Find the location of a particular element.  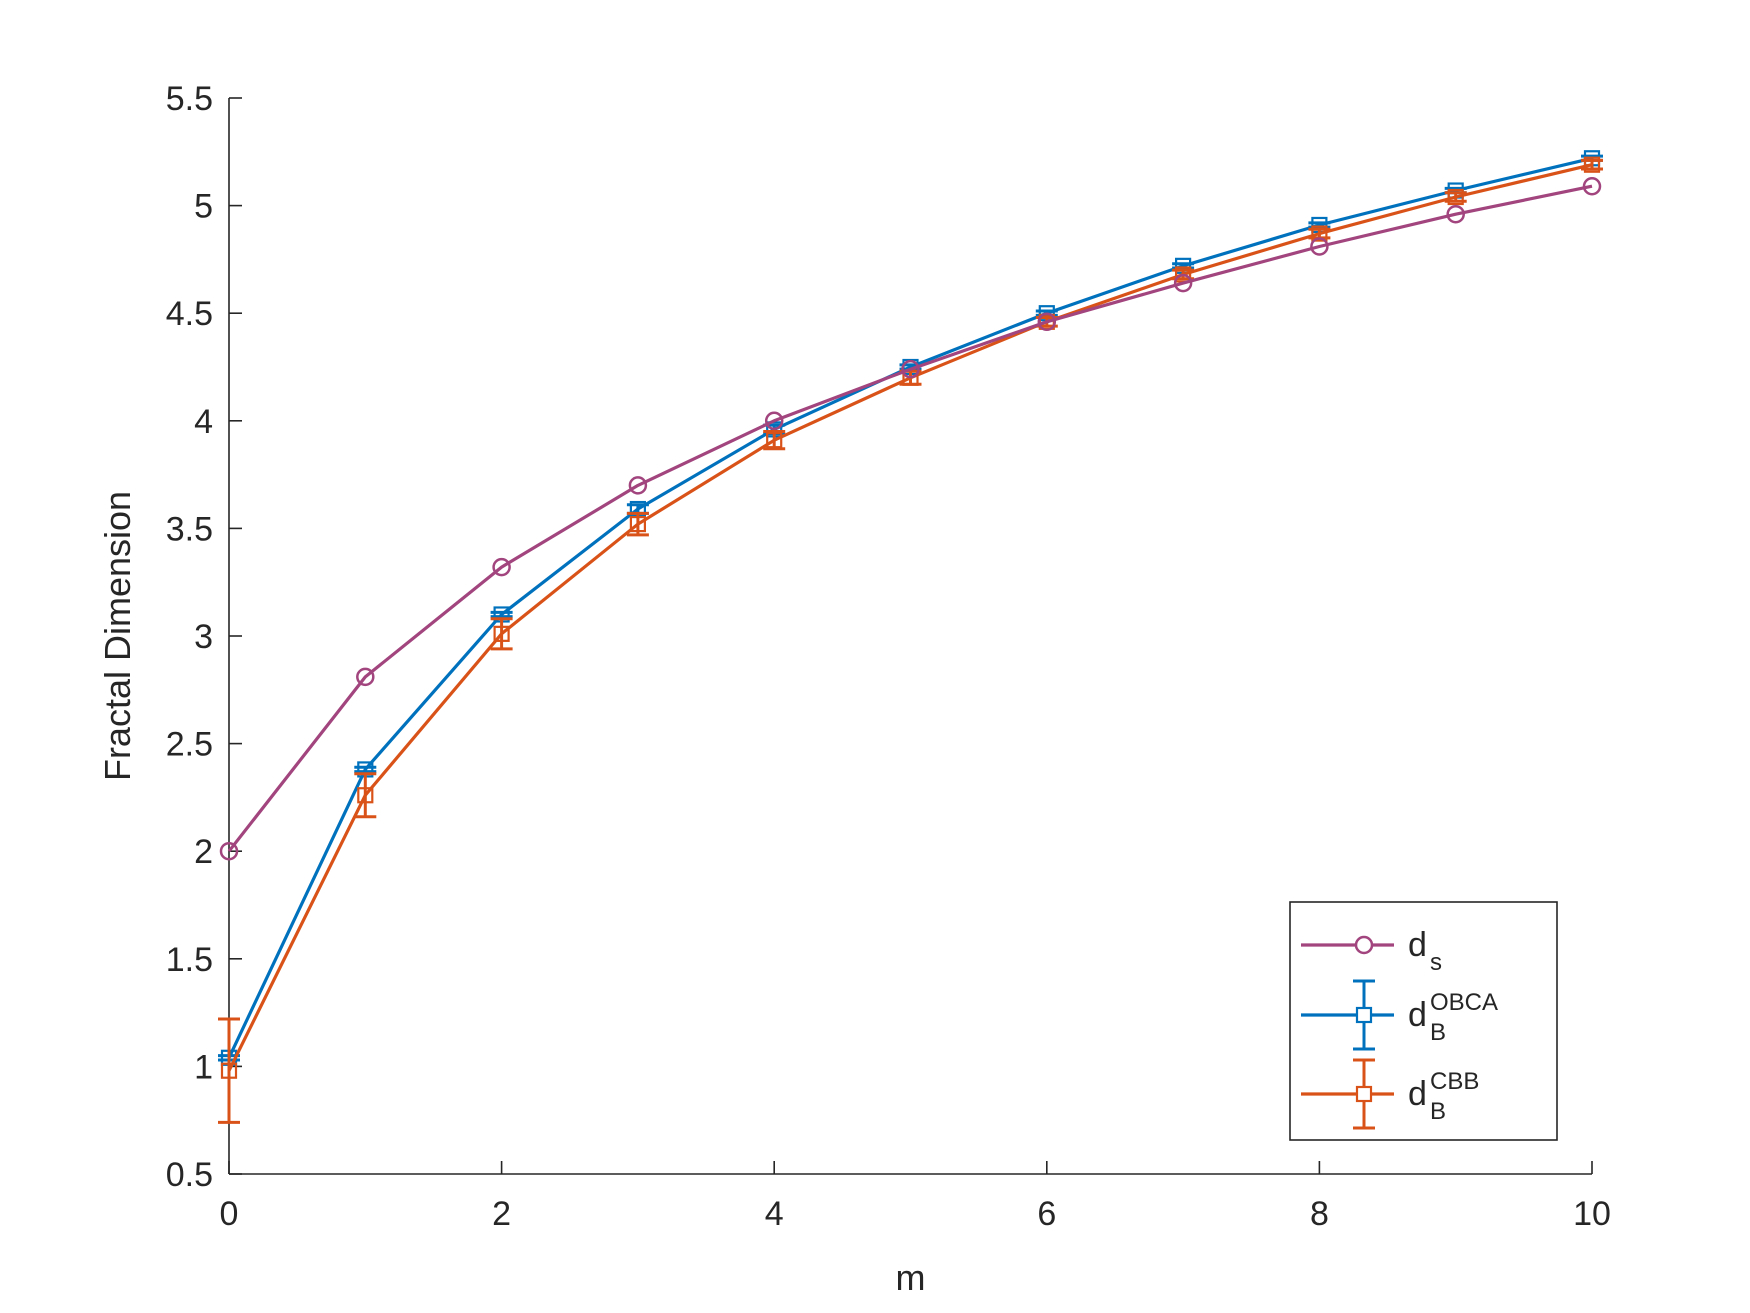

y-tick-label: 1.5 is located at coordinates (189, 960).